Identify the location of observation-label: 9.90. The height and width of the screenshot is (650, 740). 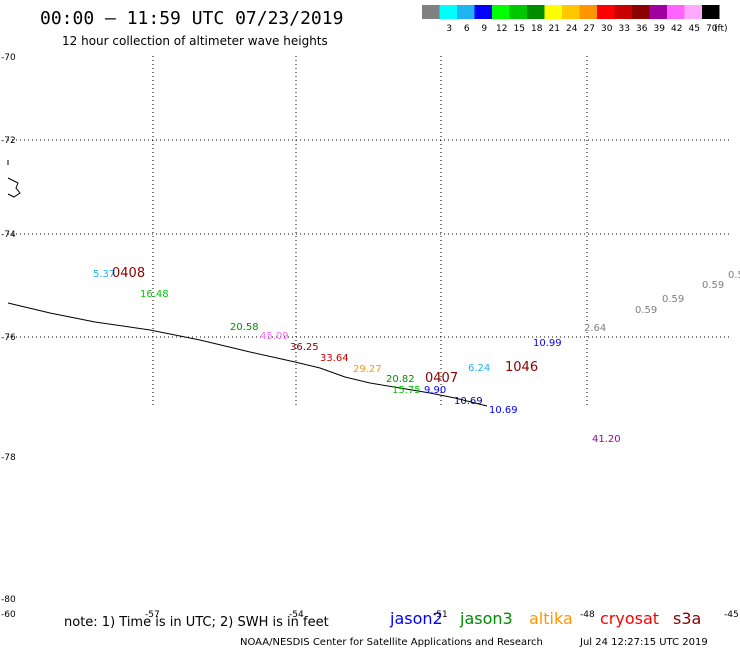
(435, 390).